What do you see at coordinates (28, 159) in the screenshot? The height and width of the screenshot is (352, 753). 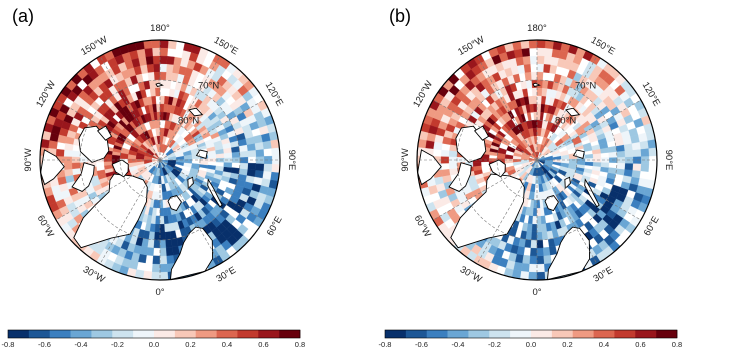 I see `longitude-label: 90°W` at bounding box center [28, 159].